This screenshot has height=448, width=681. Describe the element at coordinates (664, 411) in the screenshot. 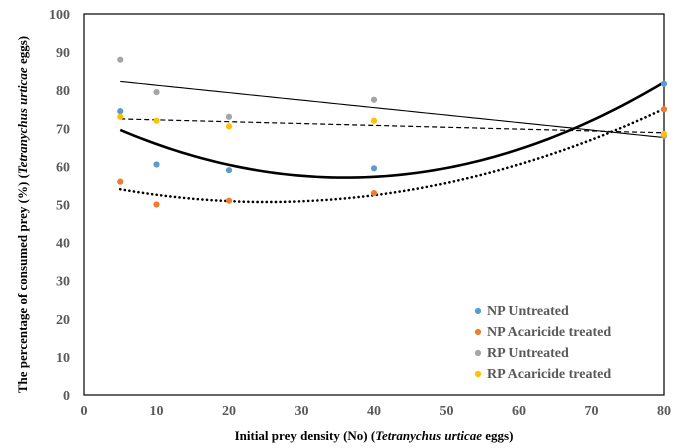

I see `x-tick-label: 80` at that location.